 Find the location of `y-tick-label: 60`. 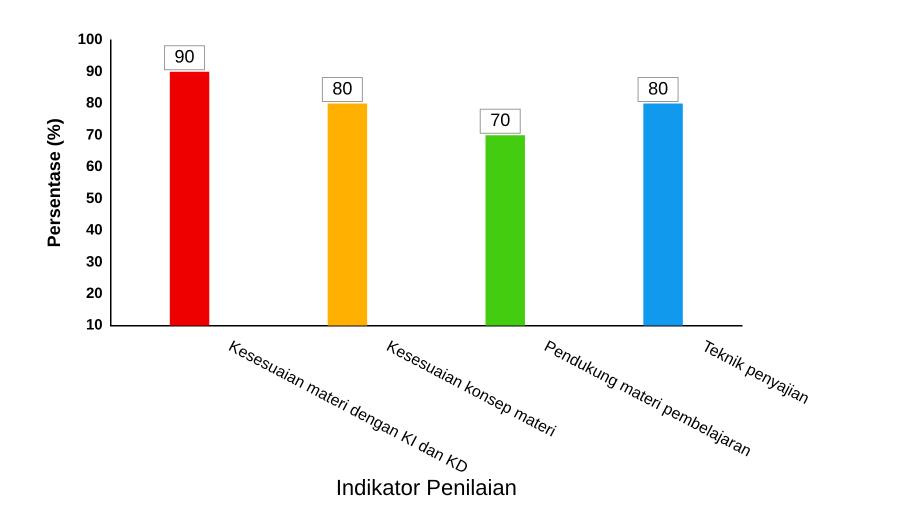

y-tick-label: 60 is located at coordinates (94, 167).